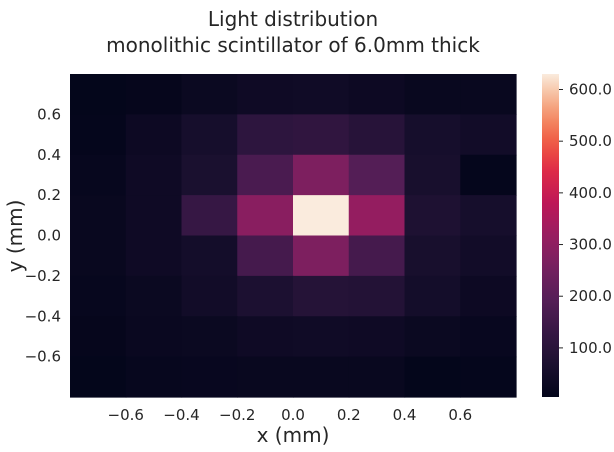 The width and height of the screenshot is (614, 452). What do you see at coordinates (15, 236) in the screenshot?
I see `y-axis-label: y (mm)` at bounding box center [15, 236].